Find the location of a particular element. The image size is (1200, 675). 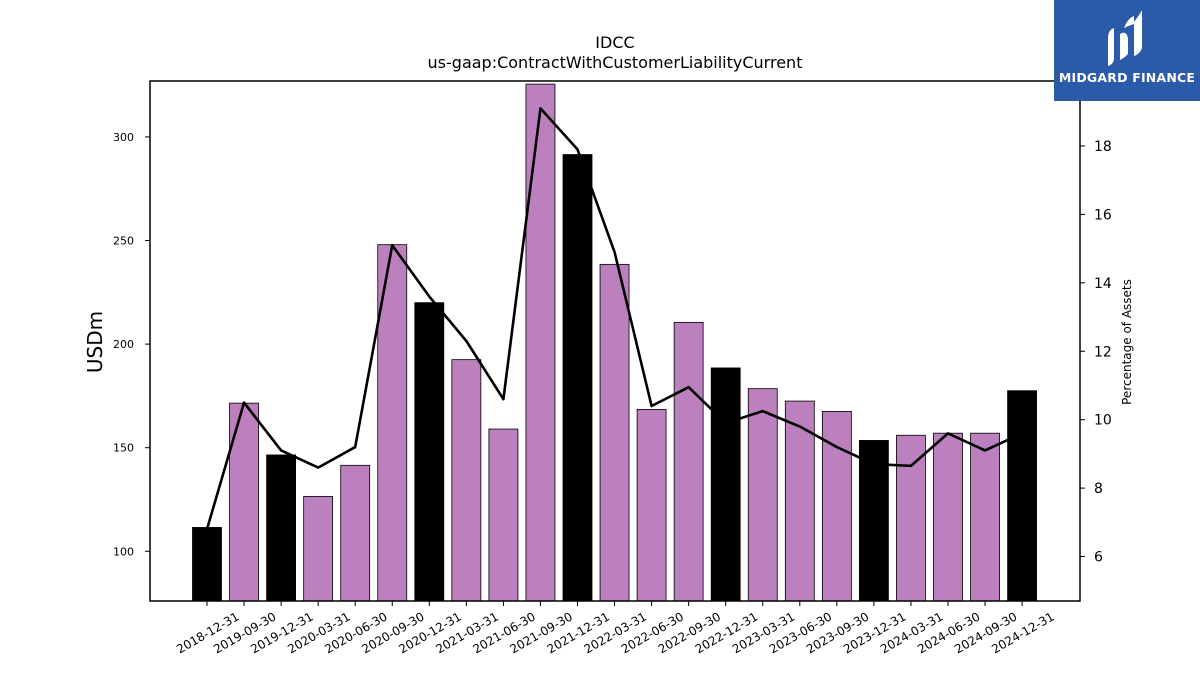

y2-tick-label: 6 is located at coordinates (1098, 558).